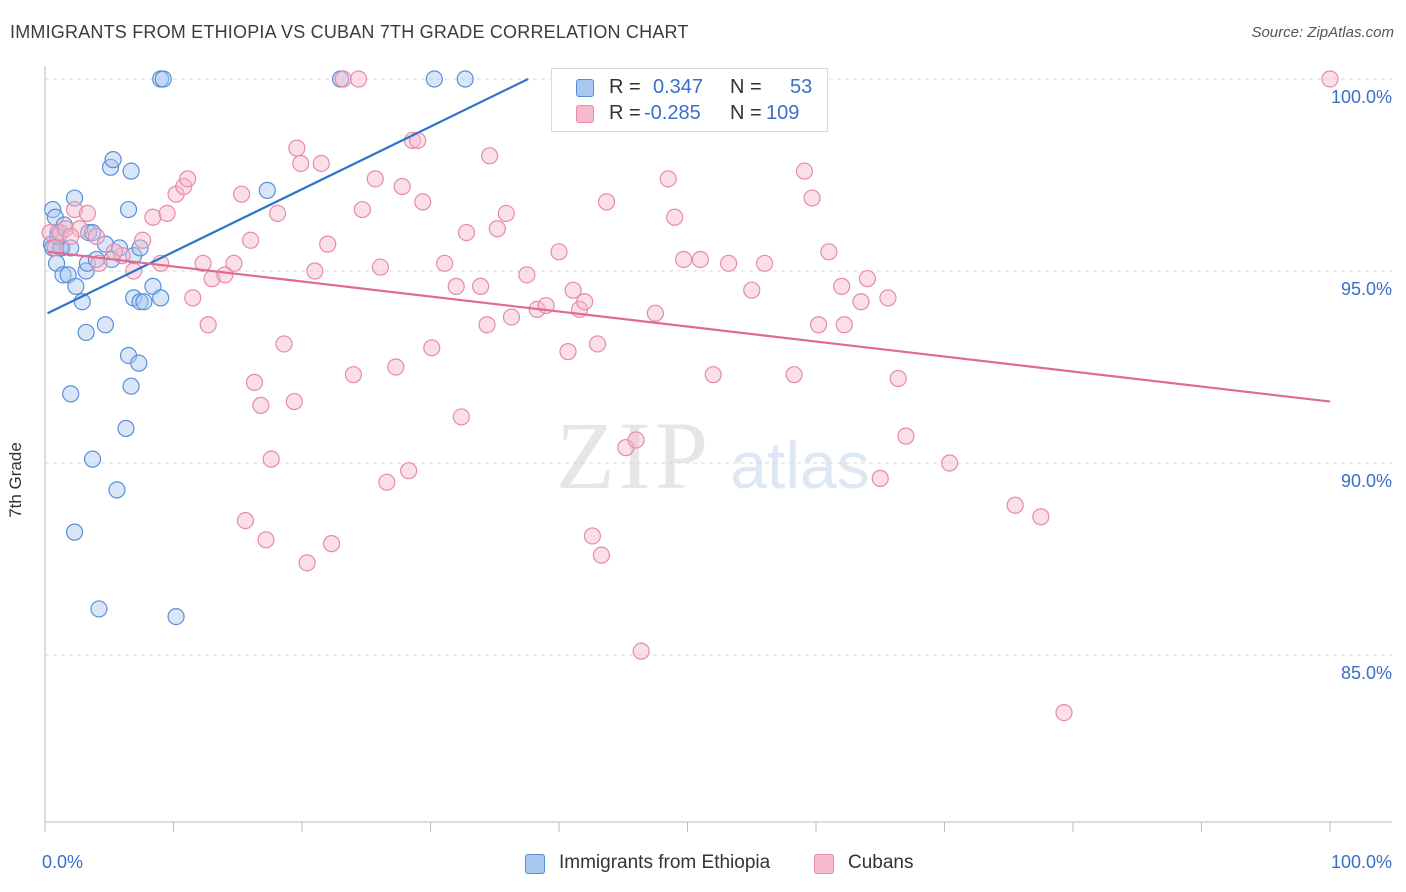 The image size is (1406, 892). Describe the element at coordinates (799, 465) in the screenshot. I see `watermark-atlas: atlas` at that location.